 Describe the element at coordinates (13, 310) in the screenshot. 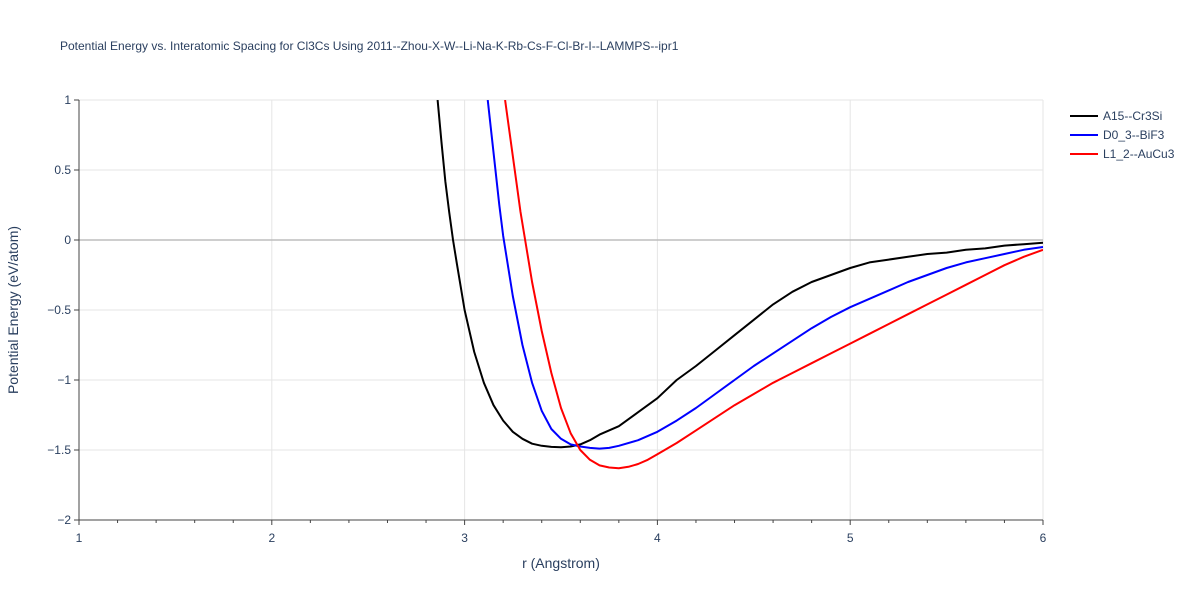

I see `y-axis-label: Potential Energy (eV/atom)` at that location.